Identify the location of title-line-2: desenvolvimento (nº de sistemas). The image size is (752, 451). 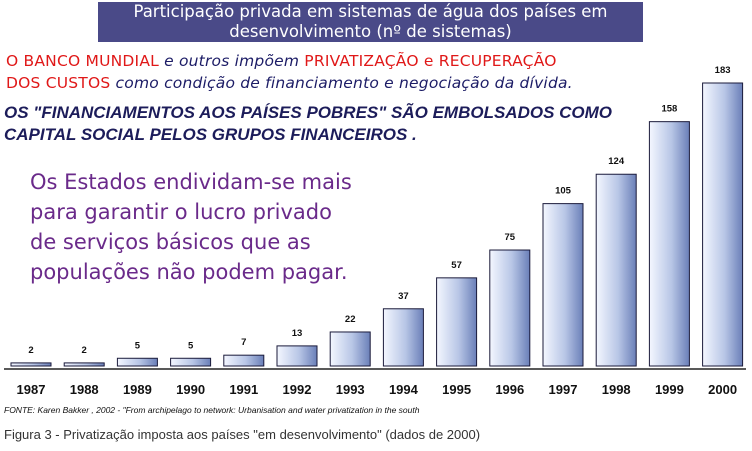
(370, 31).